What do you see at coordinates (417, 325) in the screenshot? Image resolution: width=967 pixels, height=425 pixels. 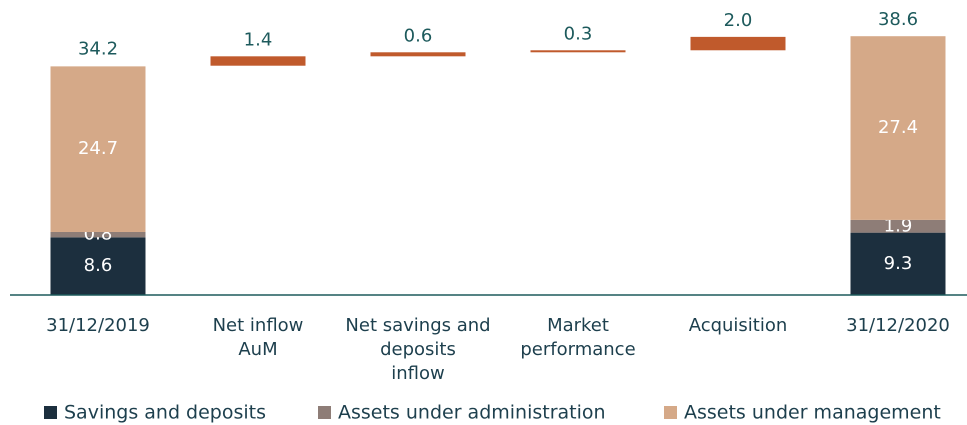 I see `x-tick-label: Net savings and` at bounding box center [417, 325].